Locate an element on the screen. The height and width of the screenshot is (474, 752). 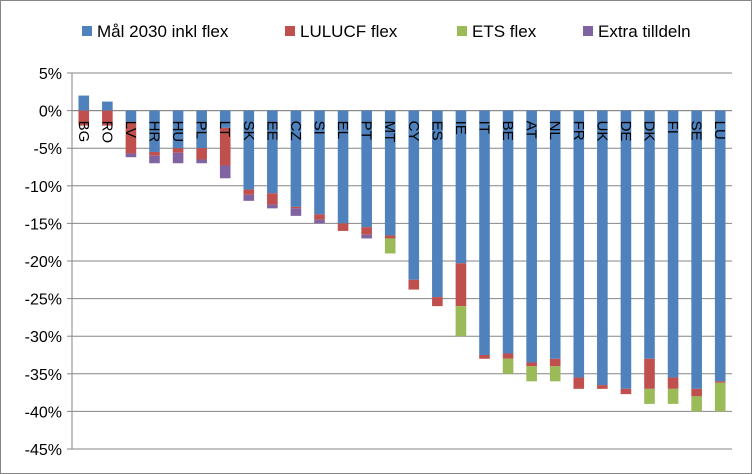
category-label: ES is located at coordinates (436, 131).